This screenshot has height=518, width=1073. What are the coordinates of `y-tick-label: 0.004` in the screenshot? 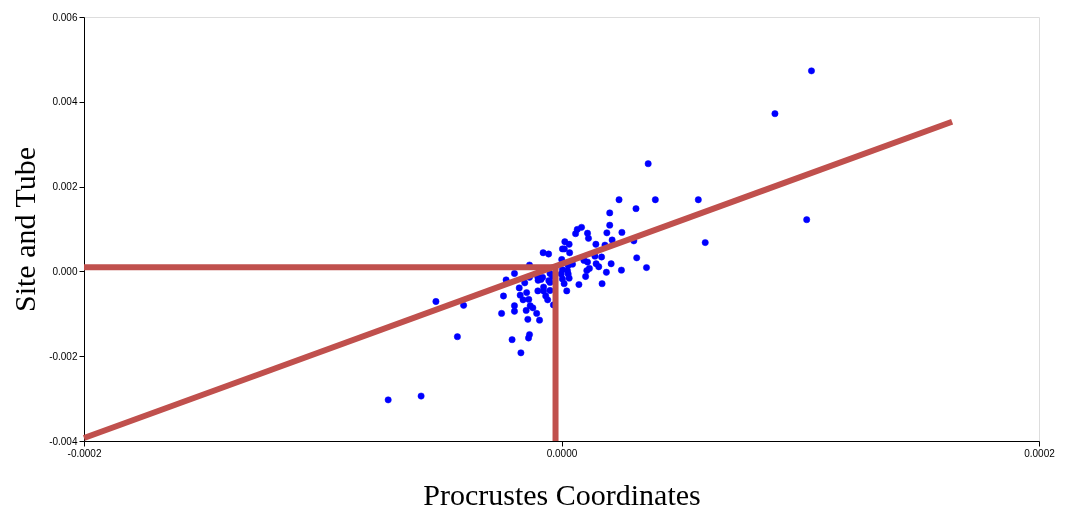 It's located at (65, 102).